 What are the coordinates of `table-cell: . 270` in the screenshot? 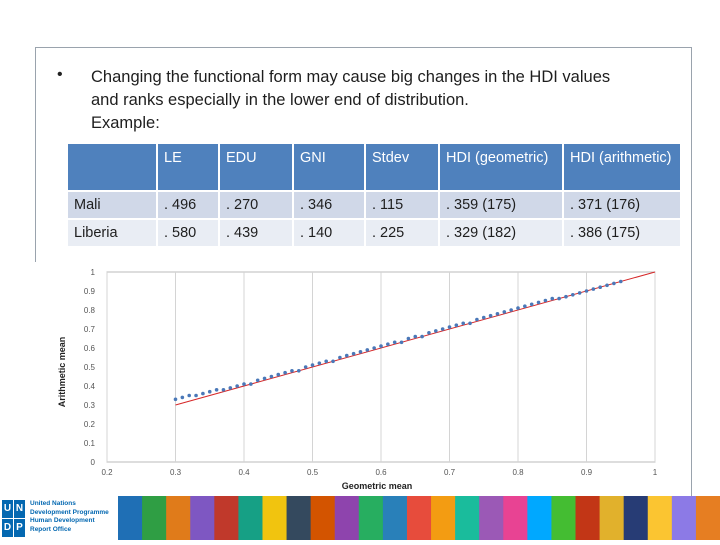 It's located at (257, 204).